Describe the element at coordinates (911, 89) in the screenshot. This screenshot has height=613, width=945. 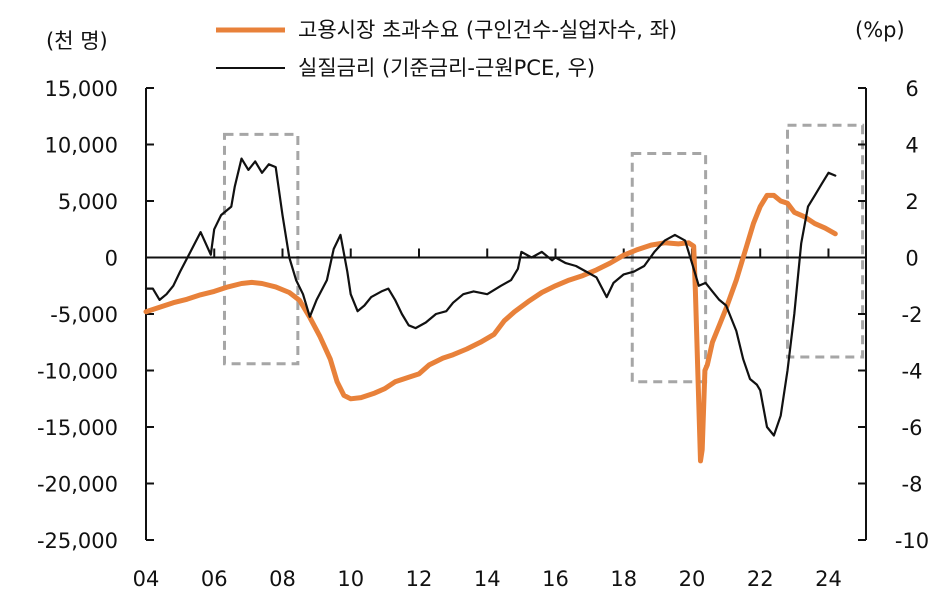
I see `right-tick-label: 6` at that location.